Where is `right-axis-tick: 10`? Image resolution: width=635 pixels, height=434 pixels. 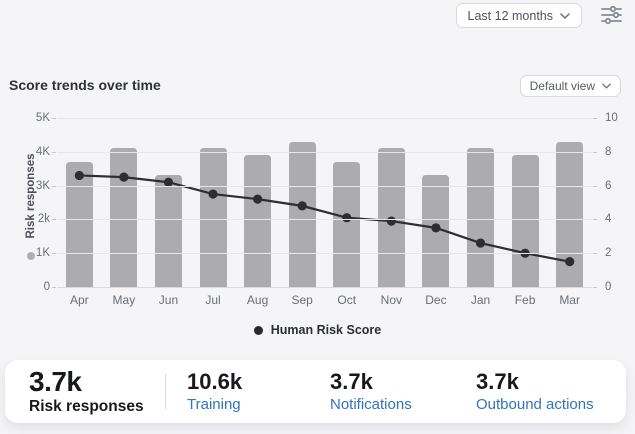
right-axis-tick: 10 is located at coordinates (611, 118).